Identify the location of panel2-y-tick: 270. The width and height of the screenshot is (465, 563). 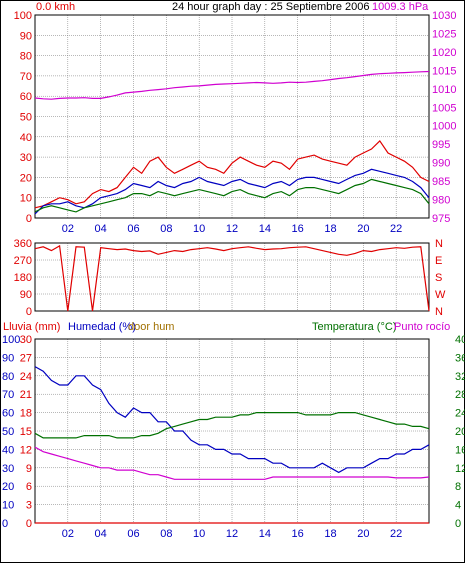
(23, 261).